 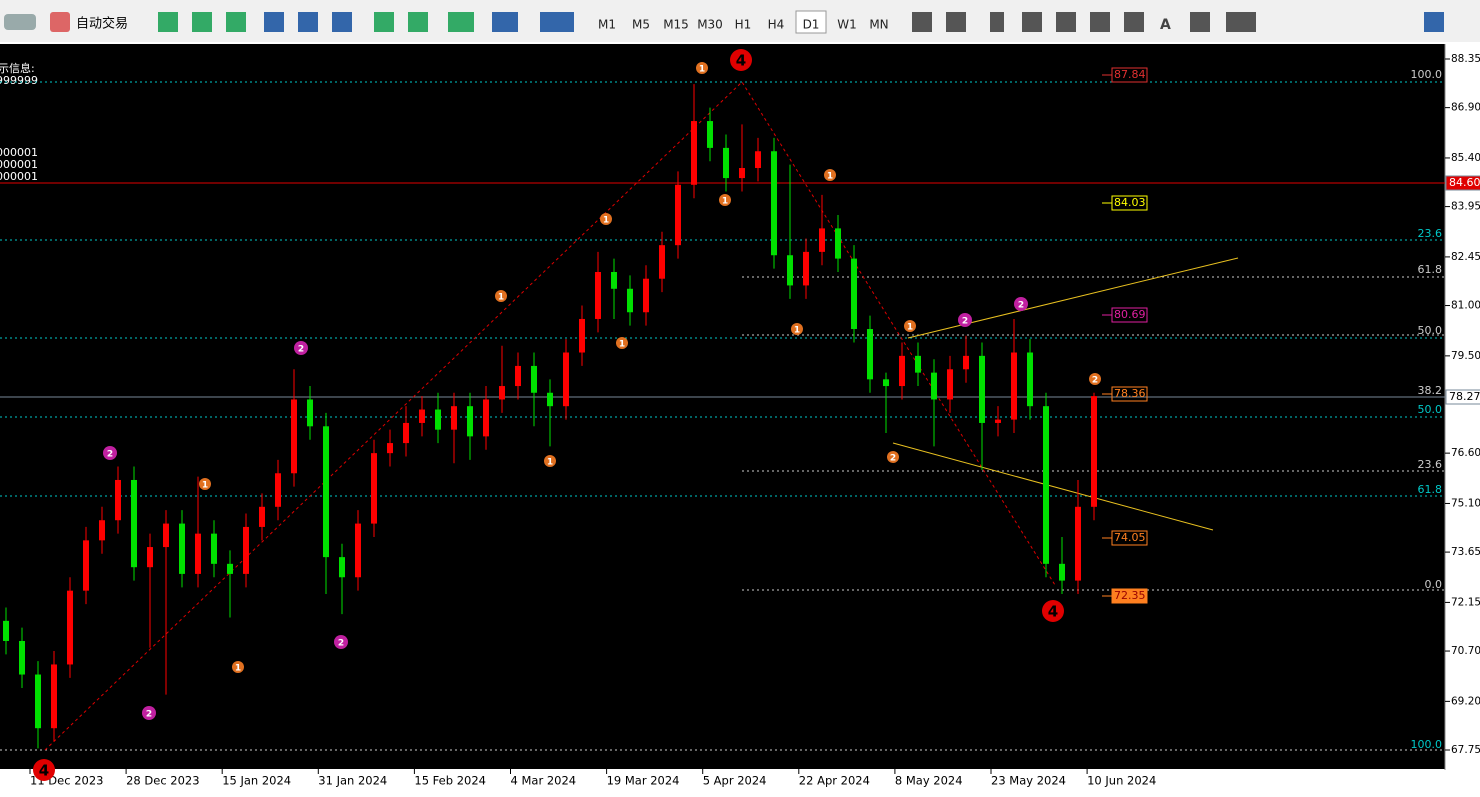 What do you see at coordinates (1465, 158) in the screenshot?
I see `y-tick-label: 85.40` at bounding box center [1465, 158].